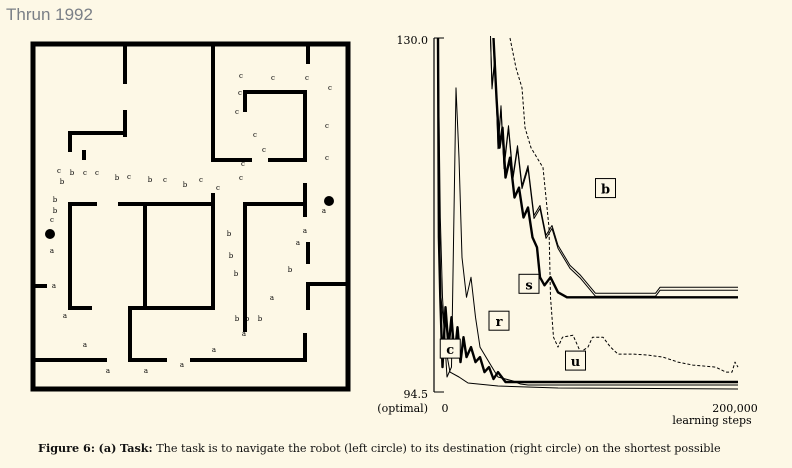 This screenshot has width=792, height=468. Describe the element at coordinates (136, 448) in the screenshot. I see `caption-task-label: Task:` at that location.